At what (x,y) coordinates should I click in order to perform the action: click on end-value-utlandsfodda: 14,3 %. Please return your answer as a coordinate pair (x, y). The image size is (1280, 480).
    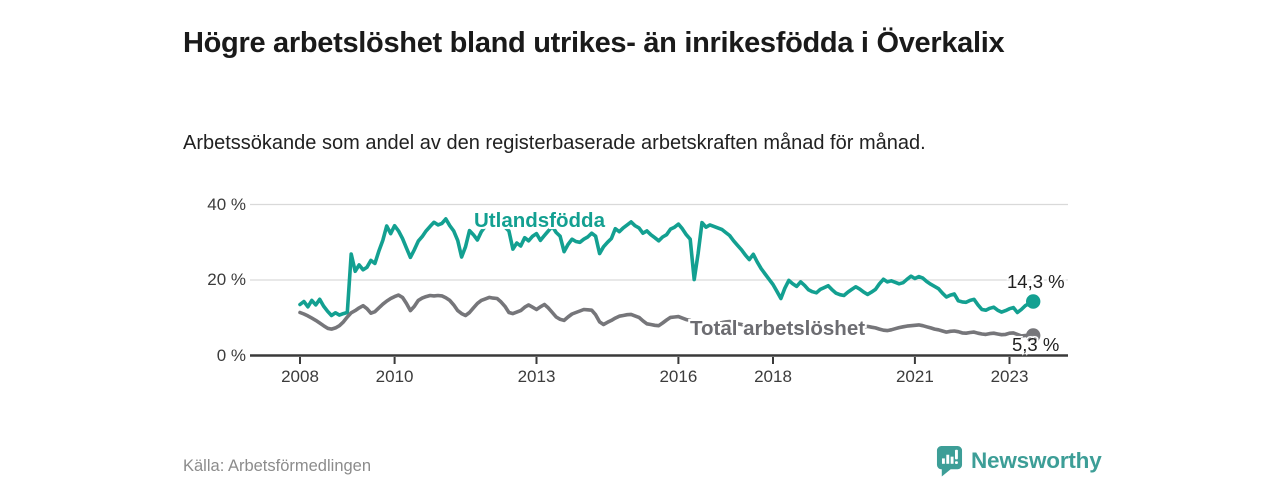
    Looking at the image, I should click on (1036, 281).